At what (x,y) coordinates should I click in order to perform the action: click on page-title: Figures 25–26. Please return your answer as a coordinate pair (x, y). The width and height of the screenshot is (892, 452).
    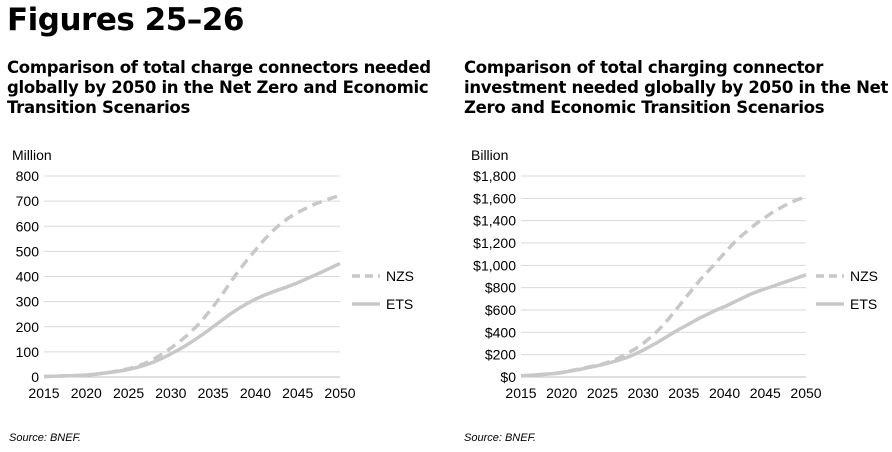
    Looking at the image, I should click on (125, 20).